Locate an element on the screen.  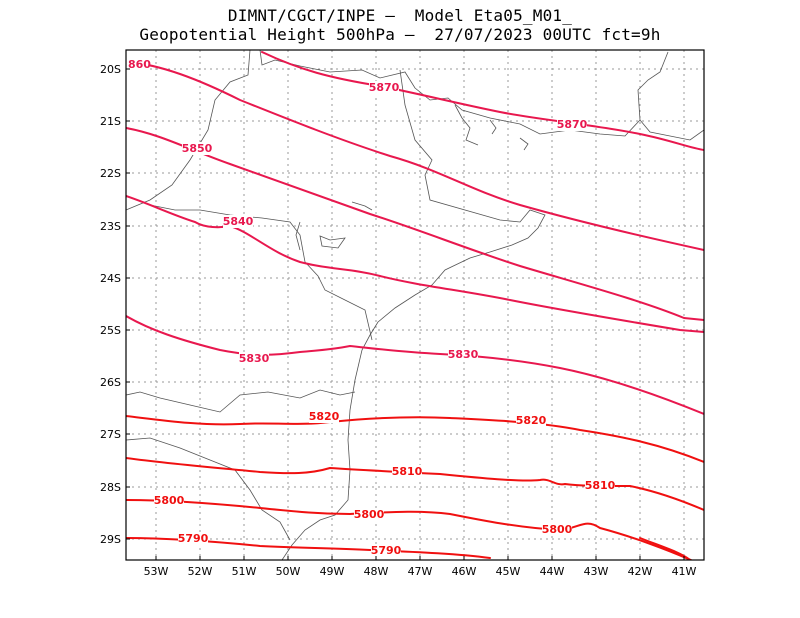
lon-axis is located at coordinates (420, 558).